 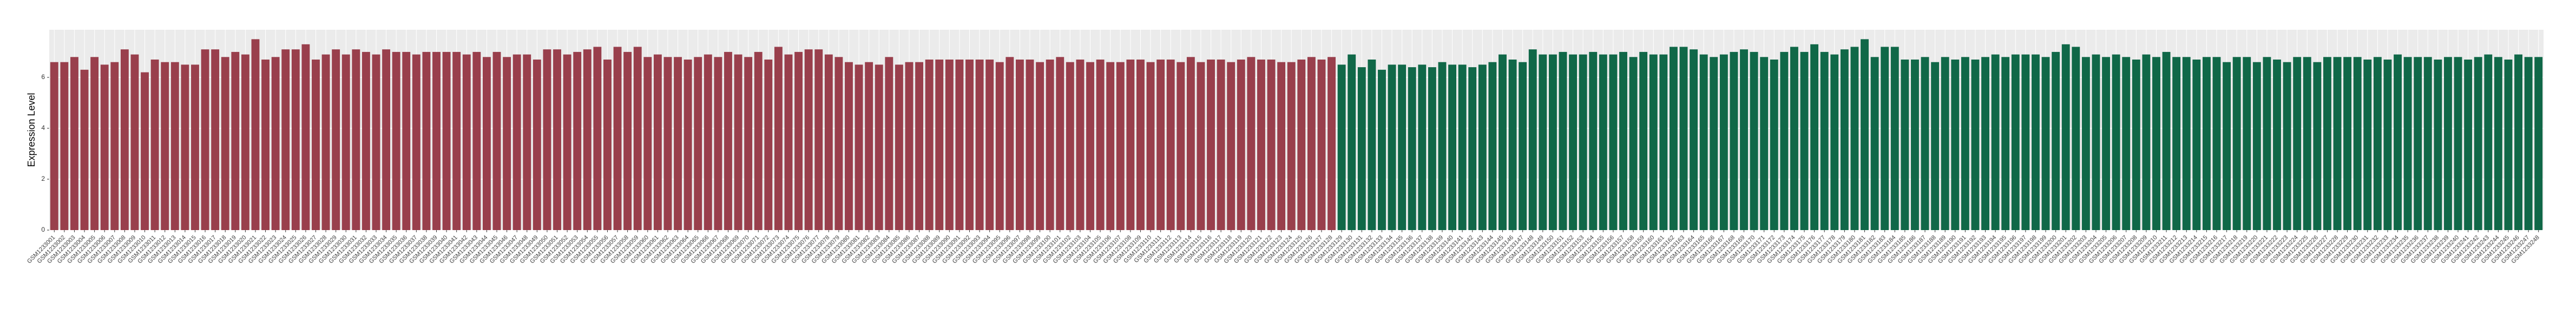 What do you see at coordinates (43, 77) in the screenshot?
I see `y-tick-label: 6` at bounding box center [43, 77].